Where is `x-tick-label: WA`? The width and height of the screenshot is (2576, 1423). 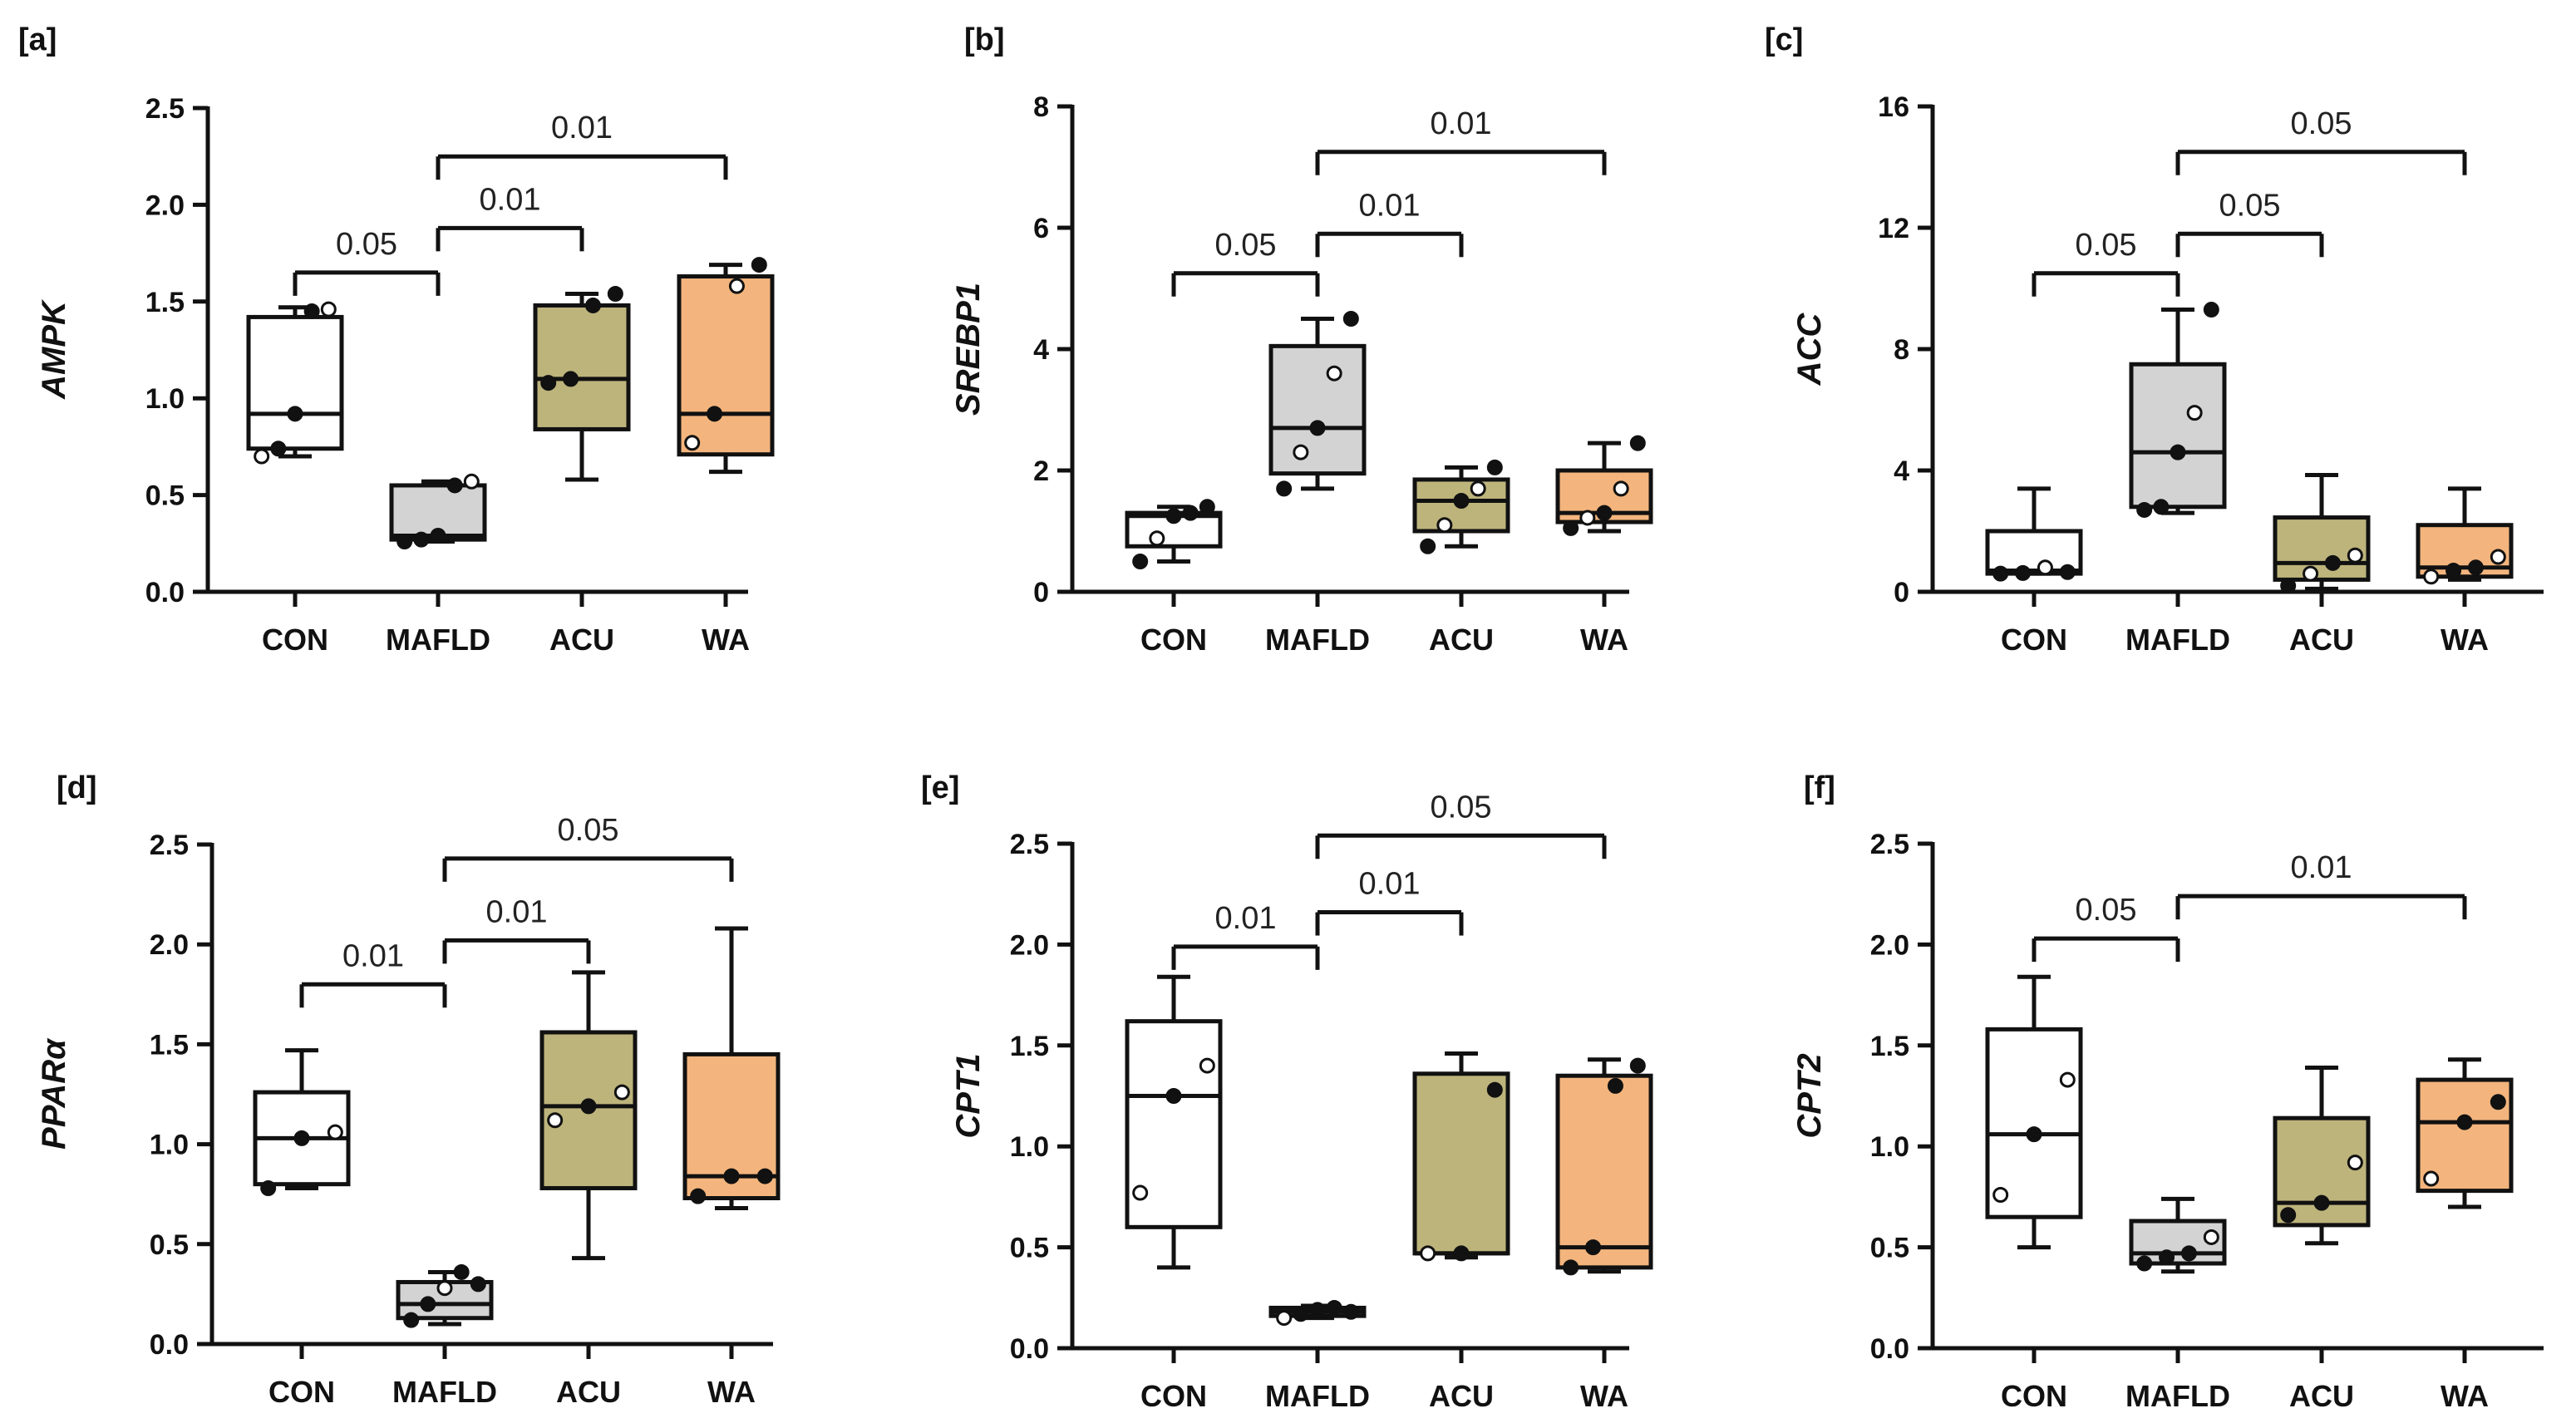 x-tick-label: WA is located at coordinates (1604, 640).